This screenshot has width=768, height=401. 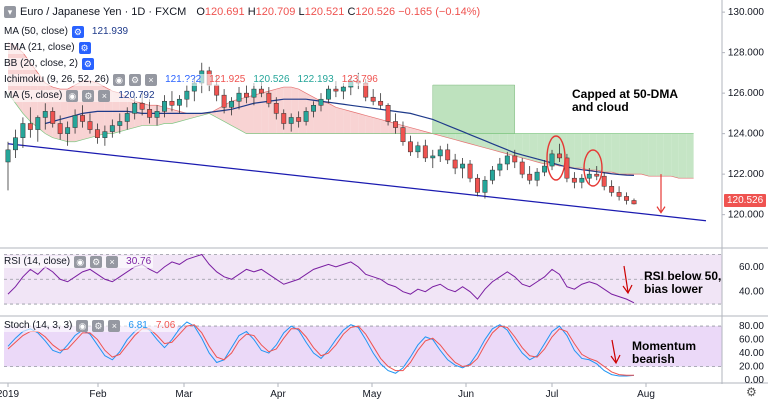 I want to click on indicator-label: MA (5, close), so click(x=33, y=95).